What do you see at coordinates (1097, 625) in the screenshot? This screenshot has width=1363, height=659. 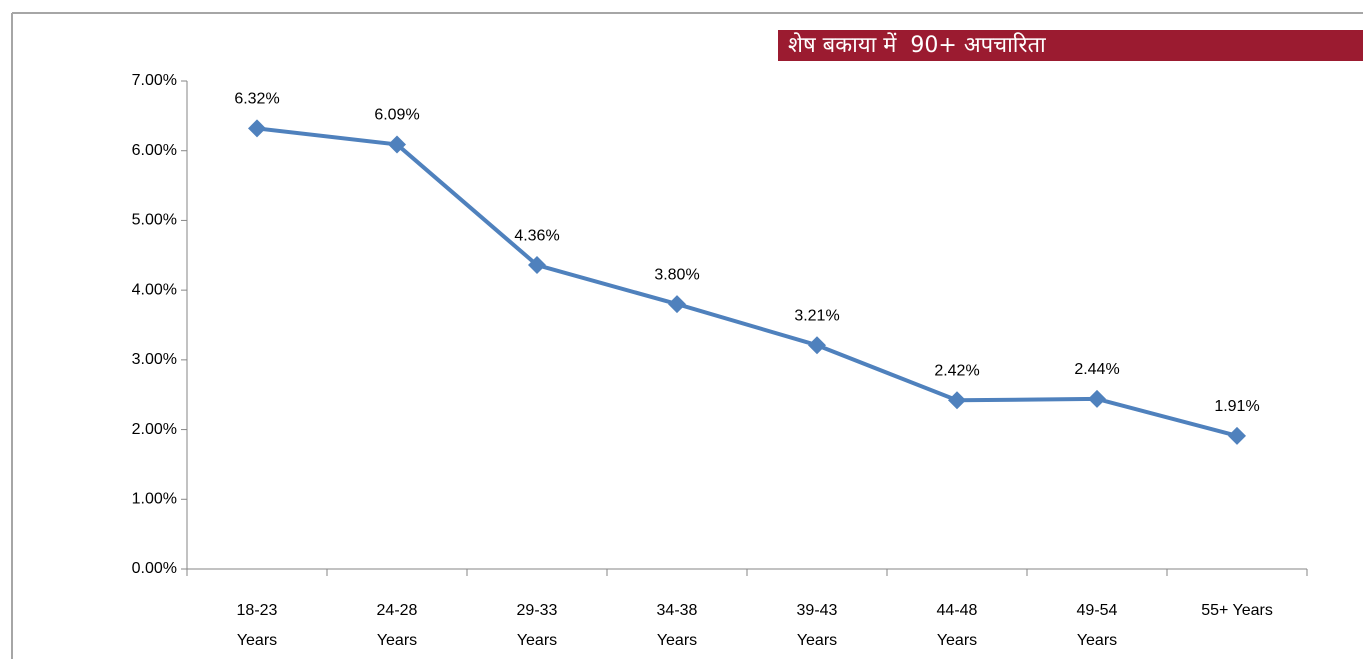 I see `x-tick-label: 49-54 Years` at bounding box center [1097, 625].